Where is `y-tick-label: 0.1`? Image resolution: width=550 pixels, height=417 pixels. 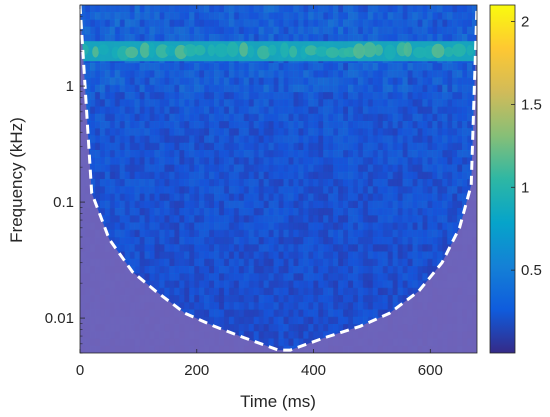
y-tick-label: 0.1 is located at coordinates (63, 202).